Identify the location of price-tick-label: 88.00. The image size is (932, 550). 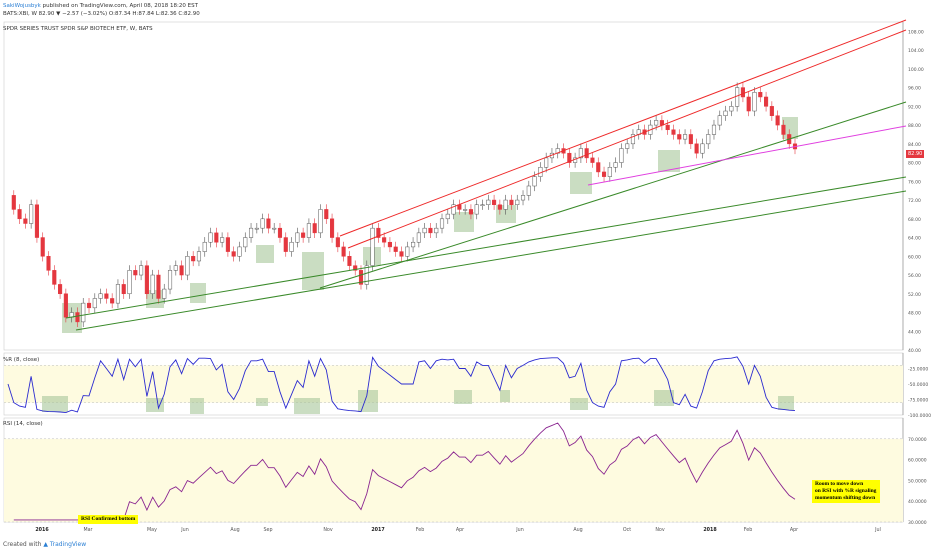
(914, 126).